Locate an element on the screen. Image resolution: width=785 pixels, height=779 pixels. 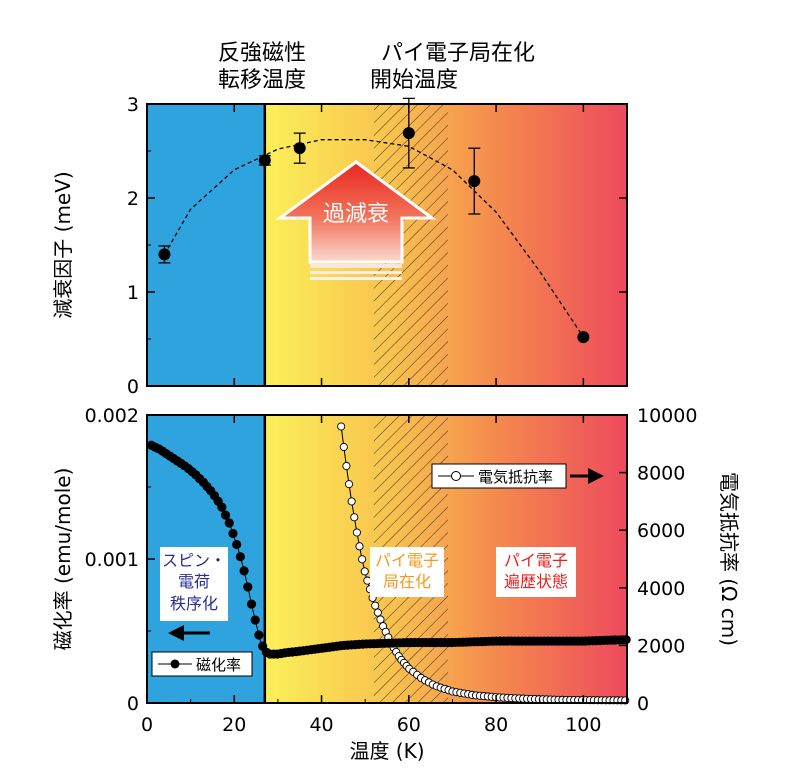
top-y-tick-label: 1 is located at coordinates (133, 293).